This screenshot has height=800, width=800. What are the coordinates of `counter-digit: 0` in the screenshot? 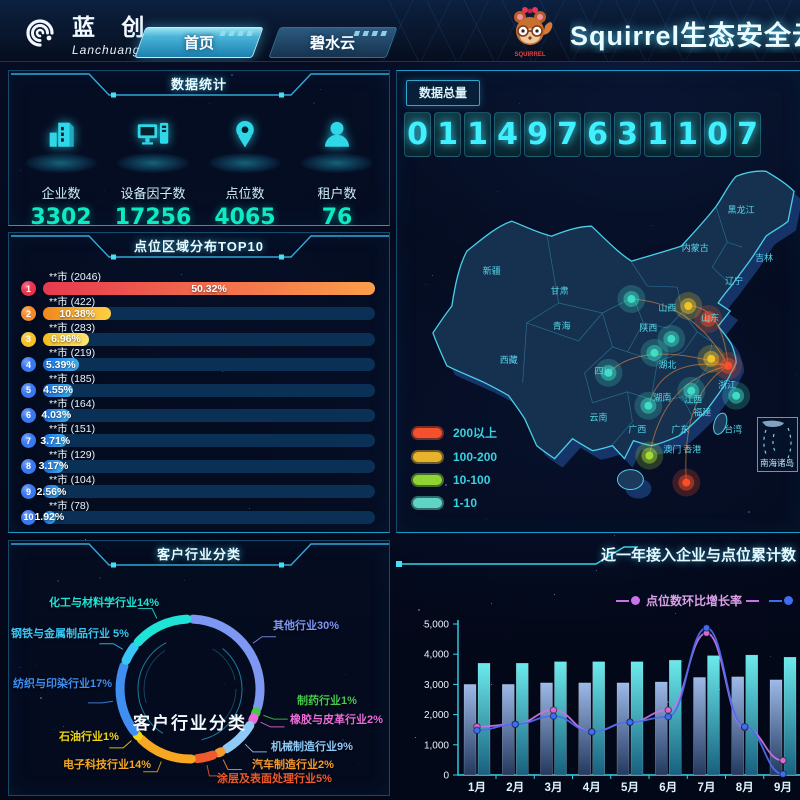 It's located at (717, 134).